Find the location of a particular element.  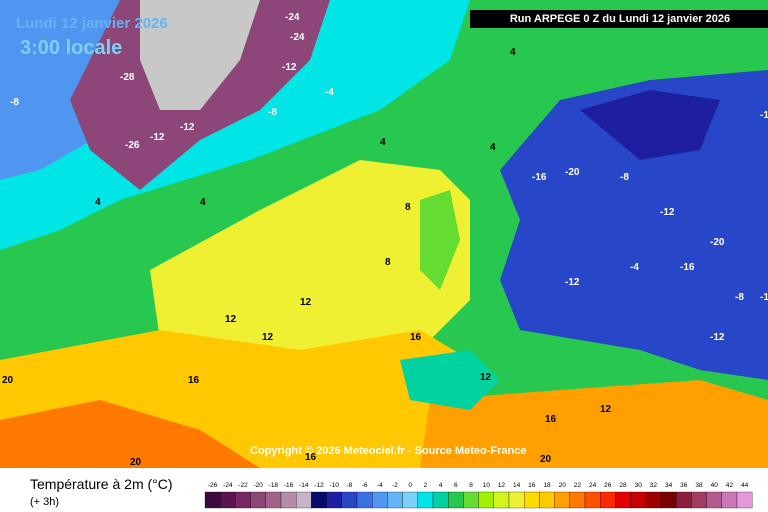

legend-value: 10 is located at coordinates (487, 485).